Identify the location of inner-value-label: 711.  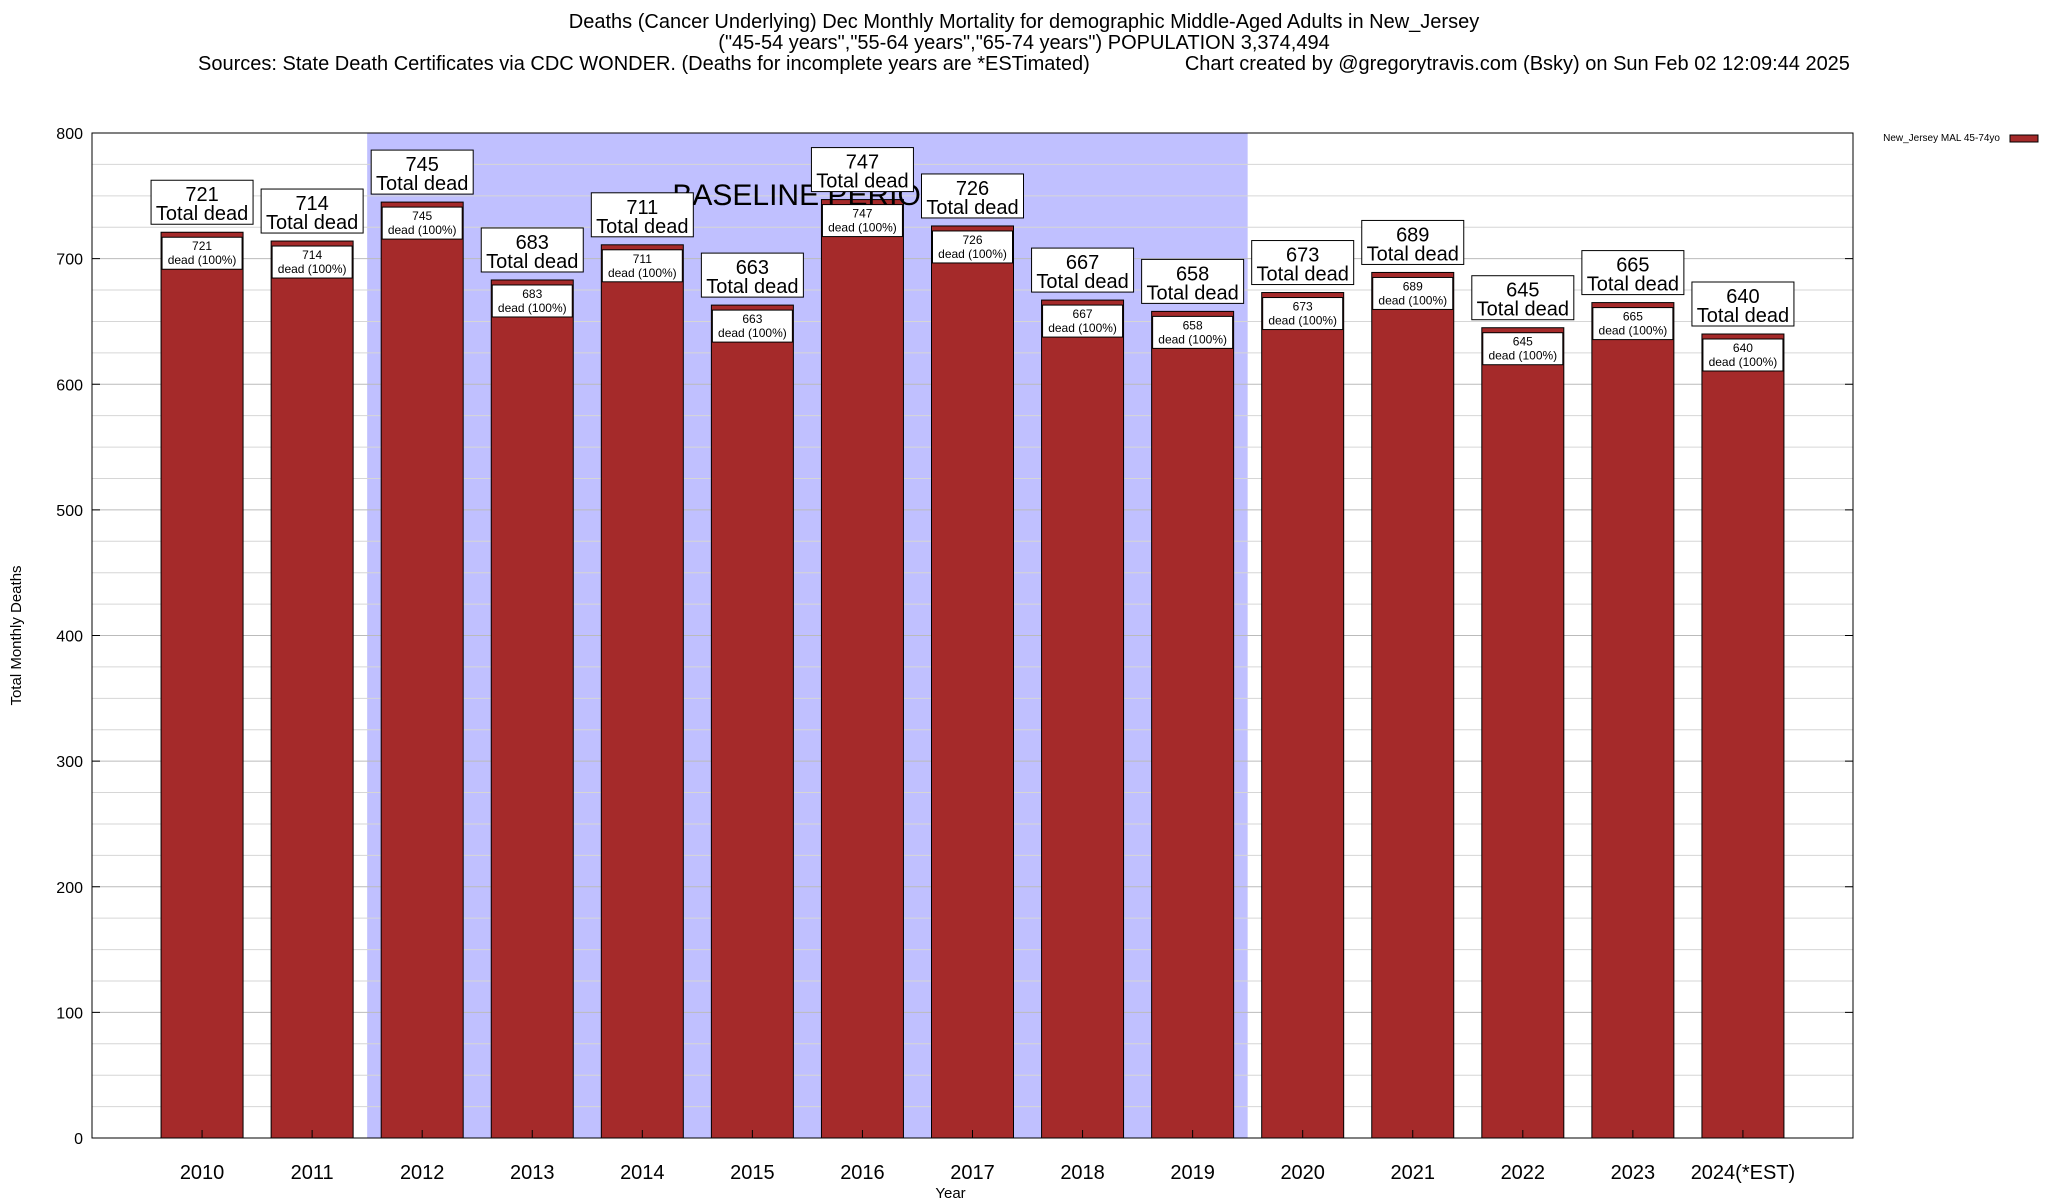
(642, 259).